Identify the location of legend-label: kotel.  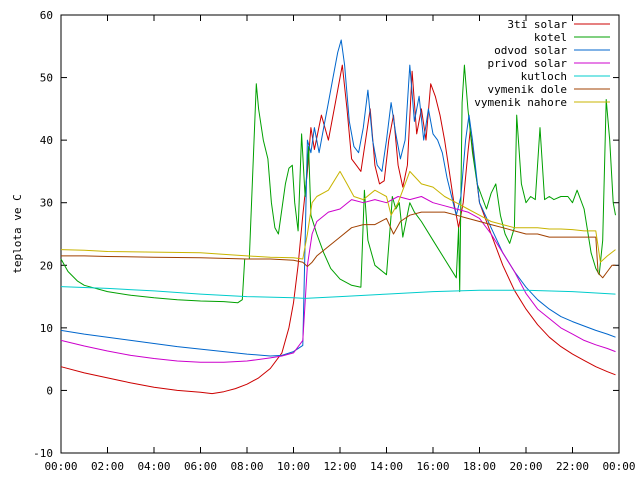
(550, 37).